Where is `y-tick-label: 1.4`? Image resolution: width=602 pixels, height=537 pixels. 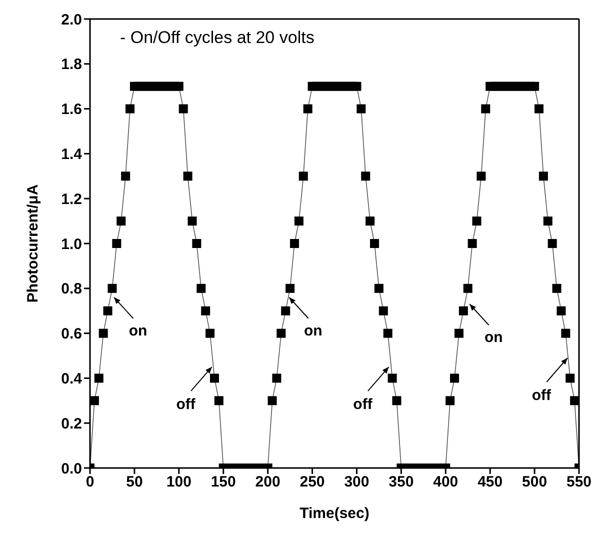 y-tick-label: 1.4 is located at coordinates (72, 155).